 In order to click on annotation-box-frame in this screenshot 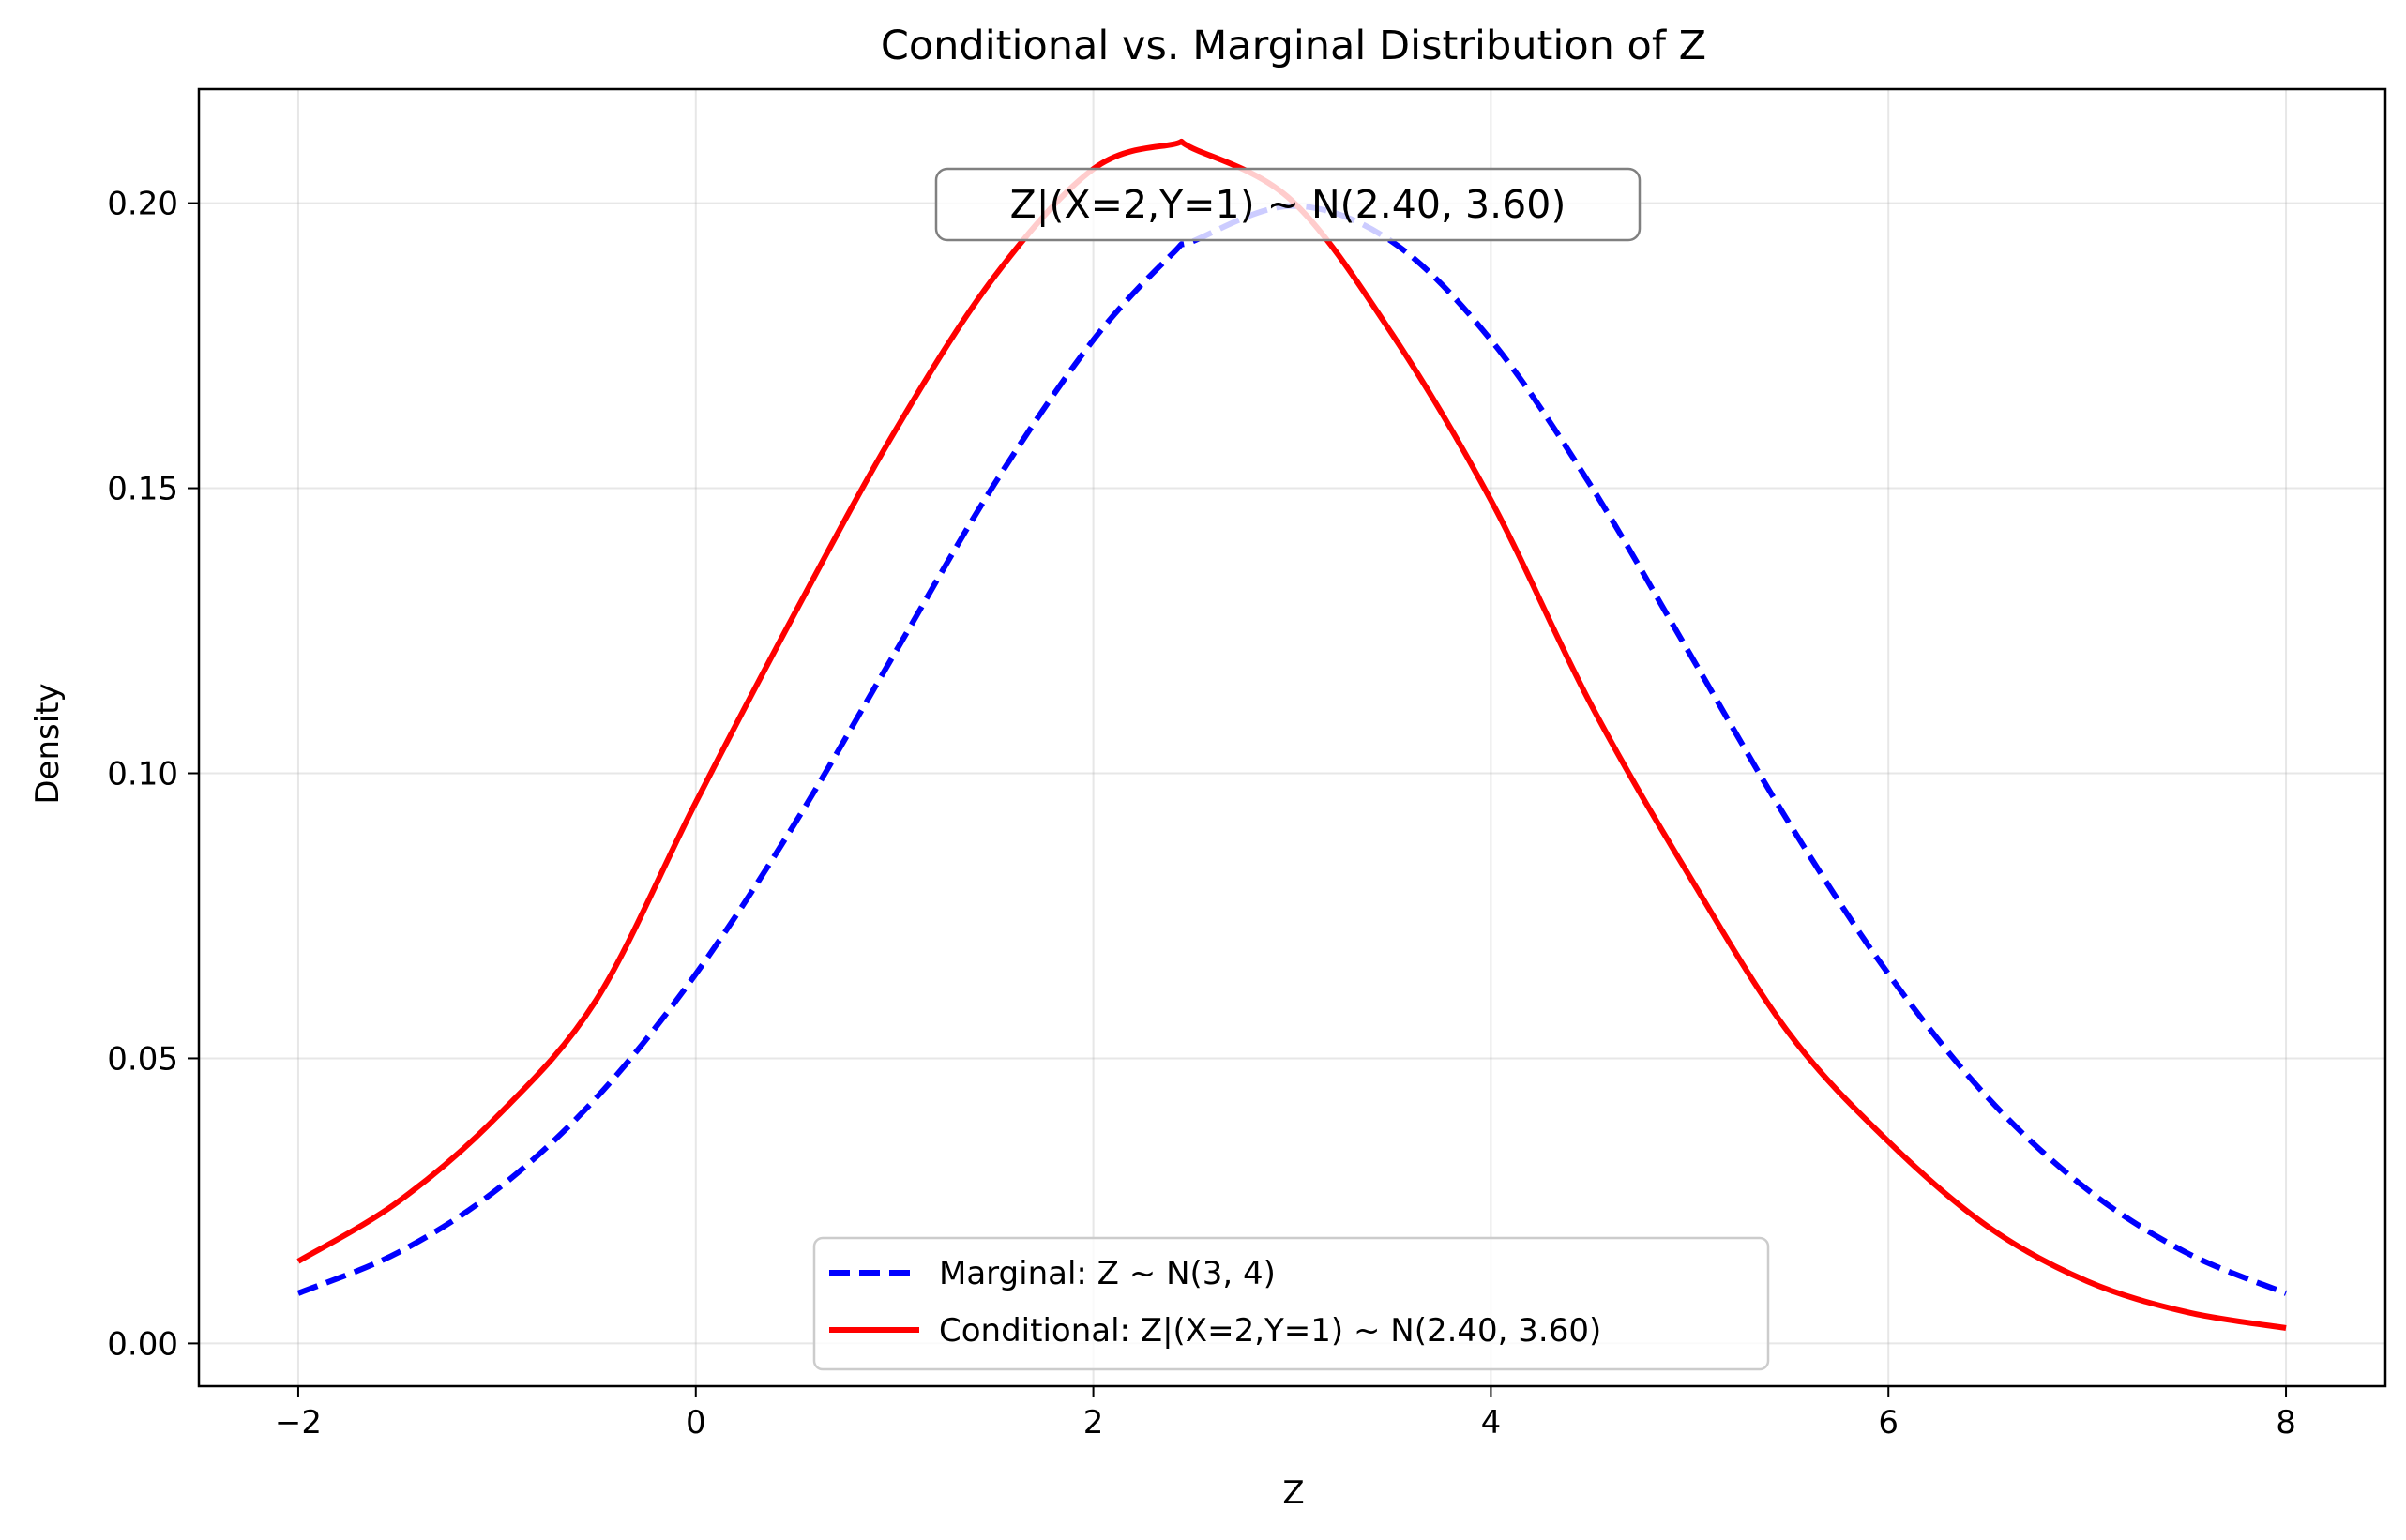, I will do `click(1288, 204)`.